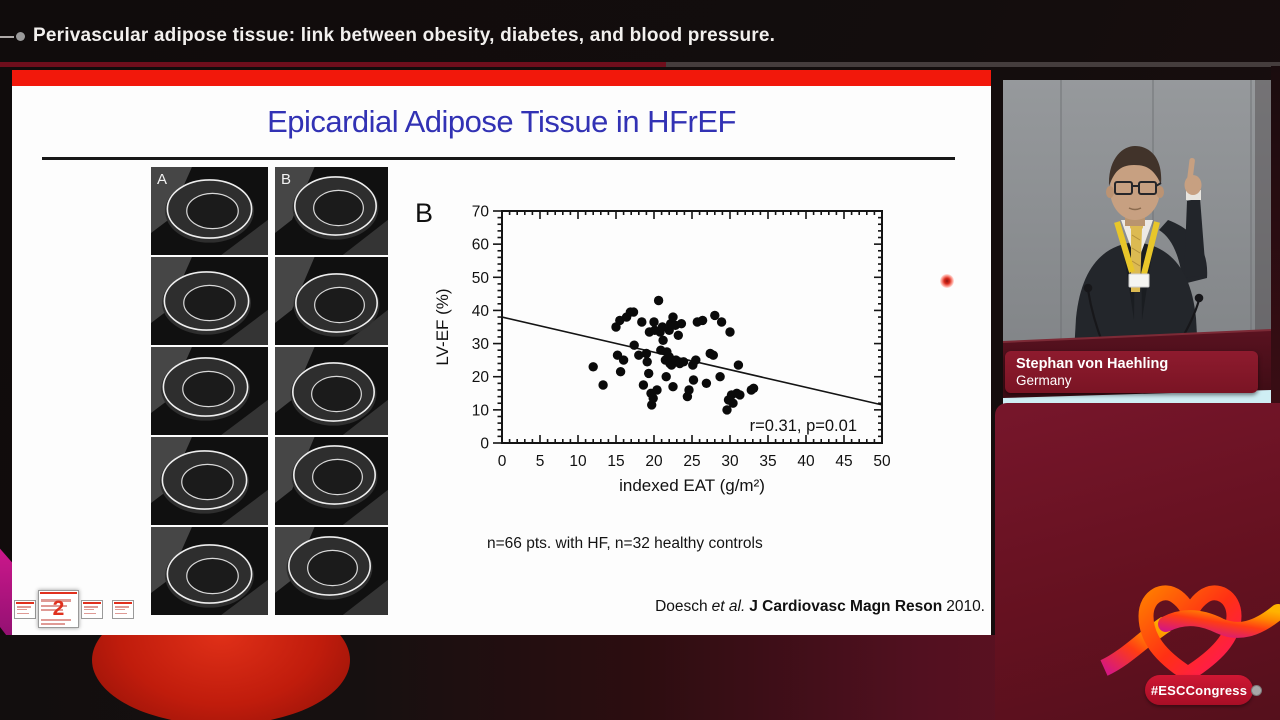 This screenshot has height=720, width=1280. I want to click on svg-text: 60, so click(481, 245).